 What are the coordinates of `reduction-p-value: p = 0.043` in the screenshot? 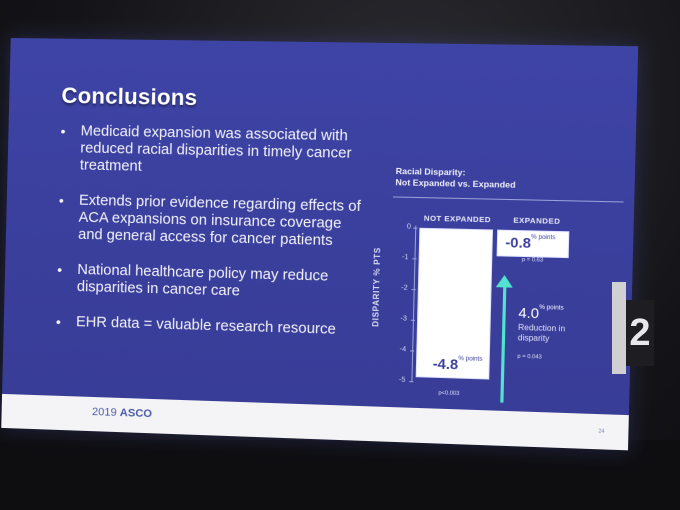 It's located at (529, 357).